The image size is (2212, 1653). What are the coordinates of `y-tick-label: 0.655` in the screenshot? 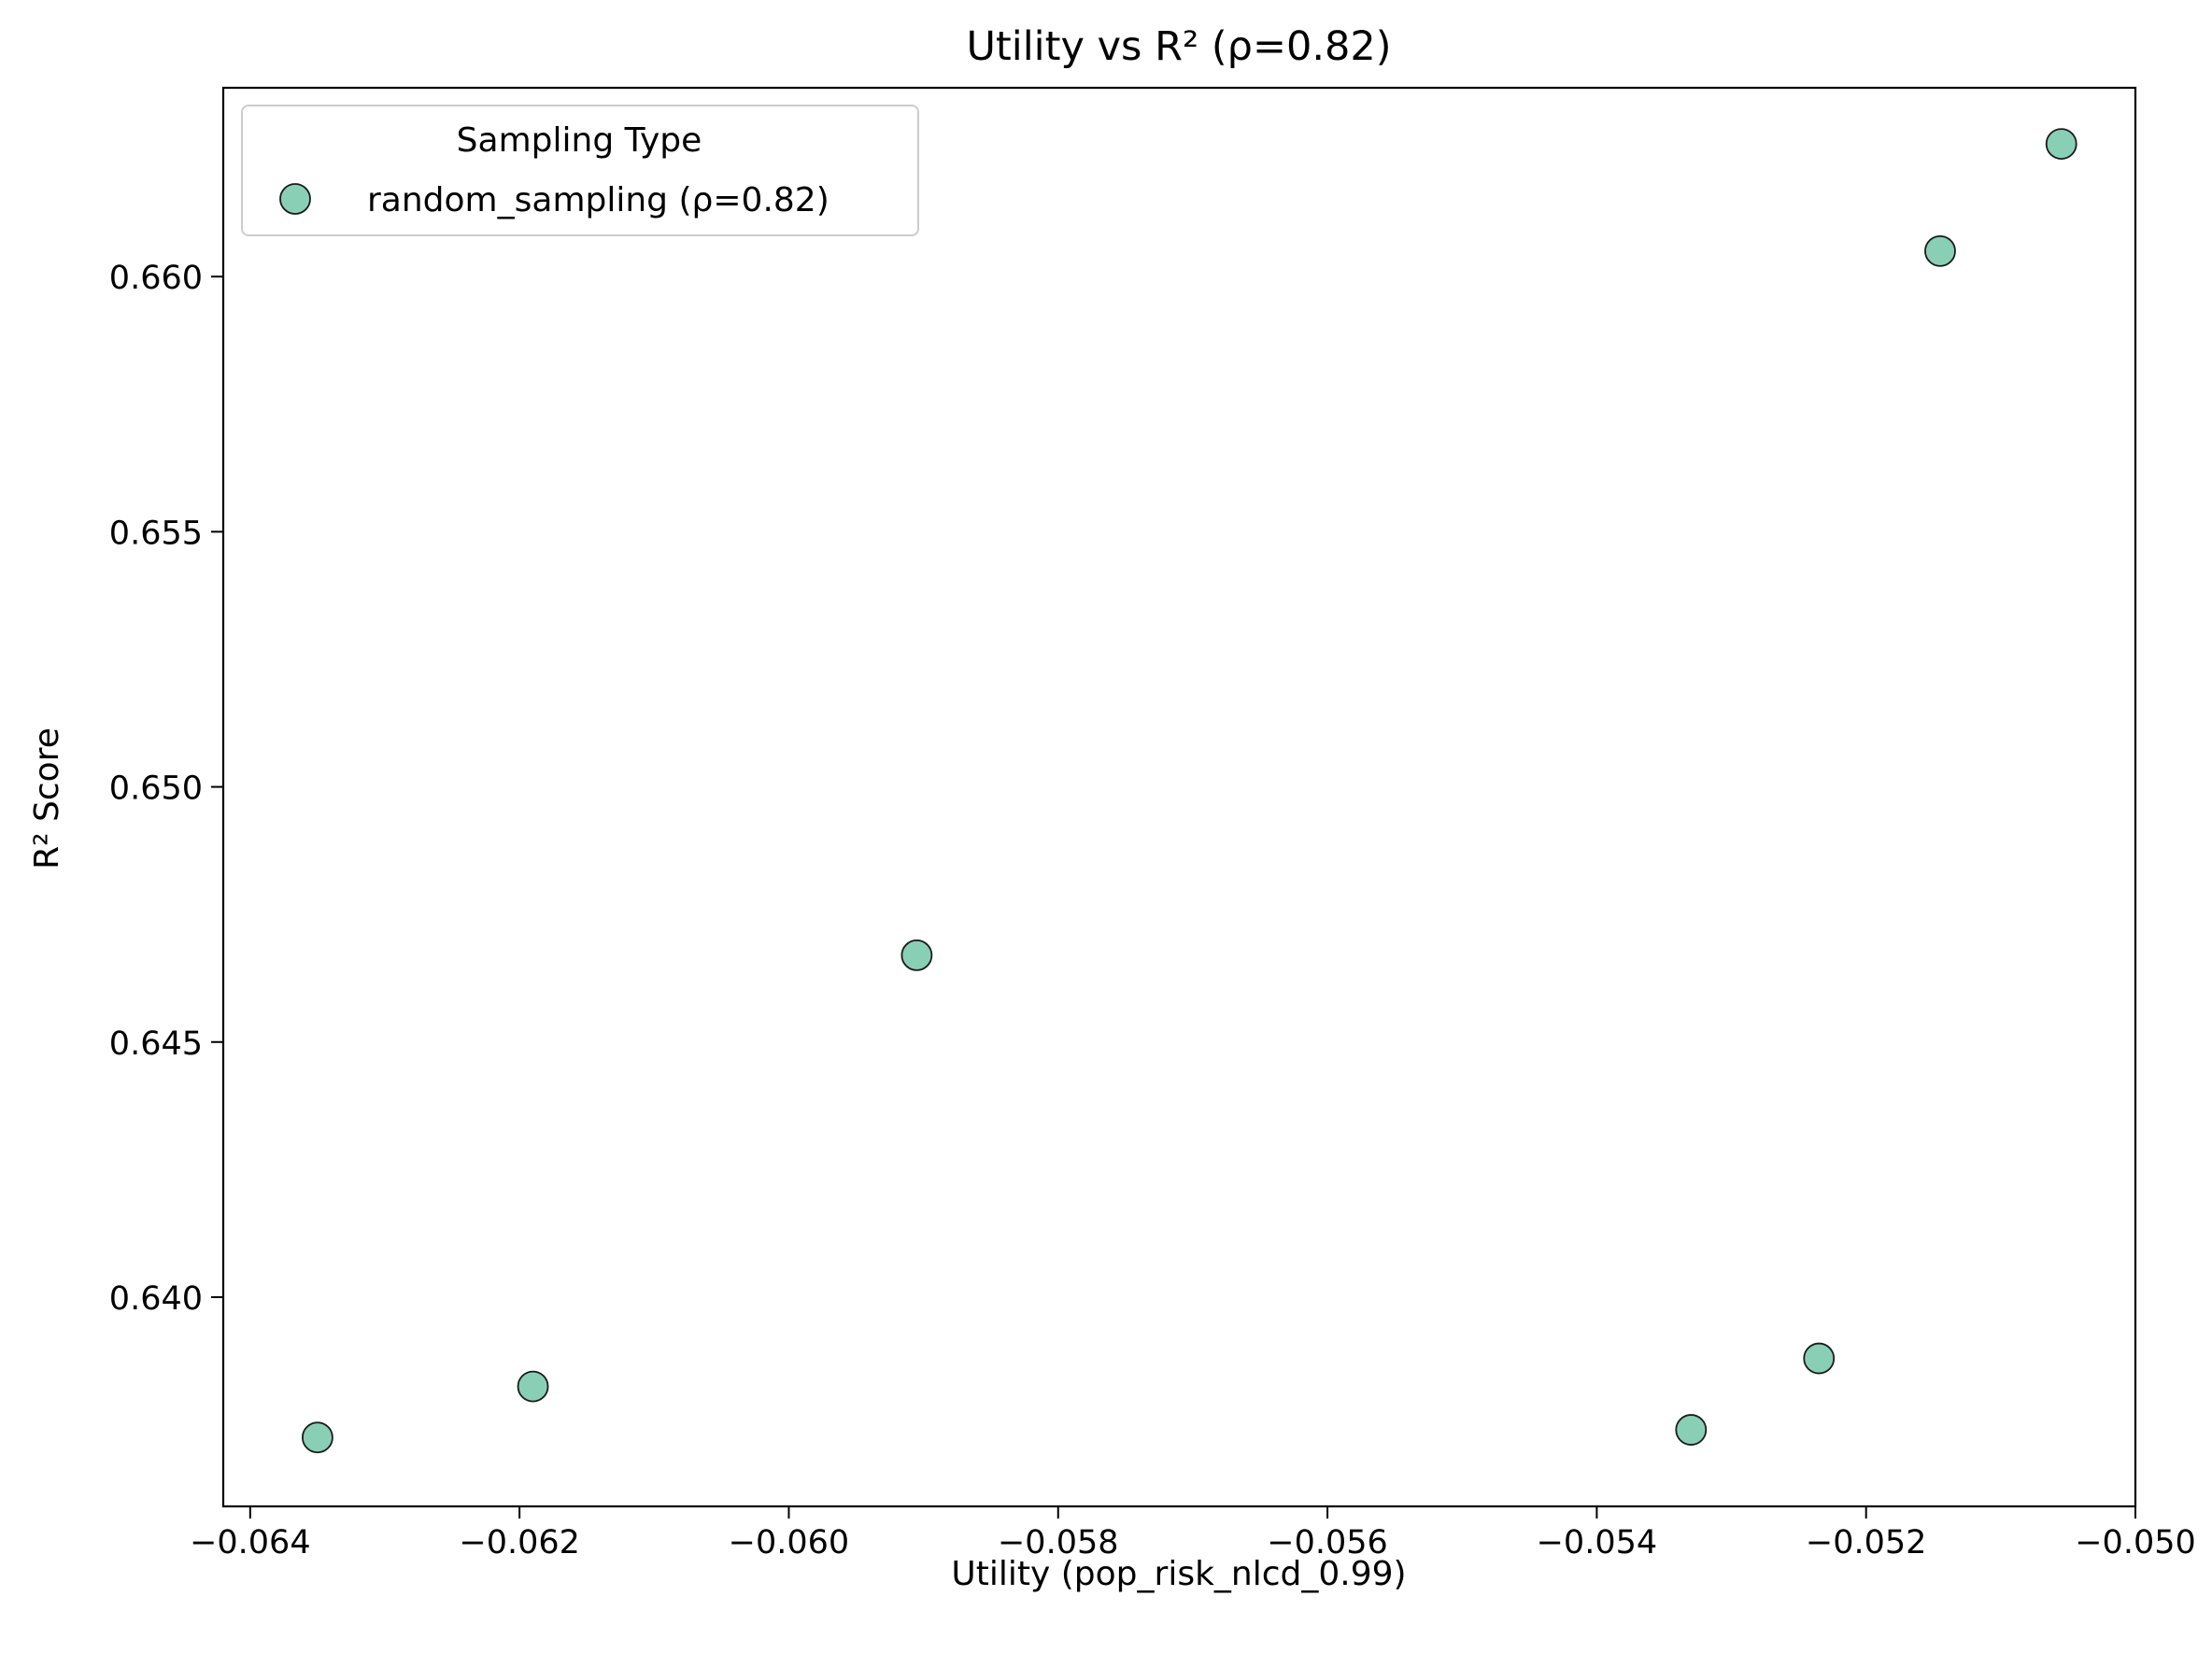 It's located at (156, 533).